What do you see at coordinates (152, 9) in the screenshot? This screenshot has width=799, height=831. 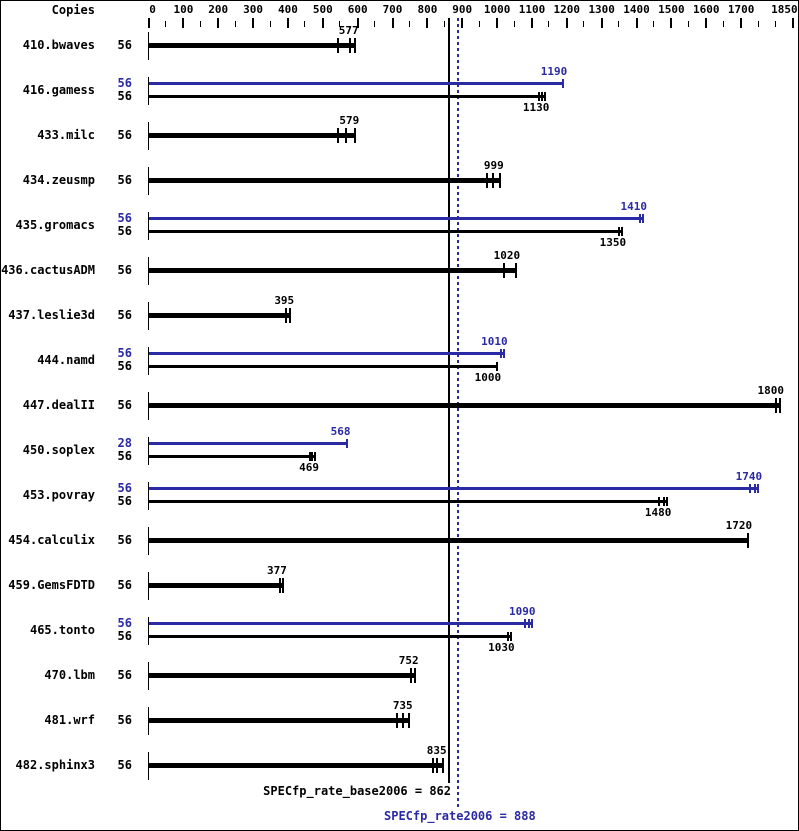 I see `axis-tick-label: 0` at bounding box center [152, 9].